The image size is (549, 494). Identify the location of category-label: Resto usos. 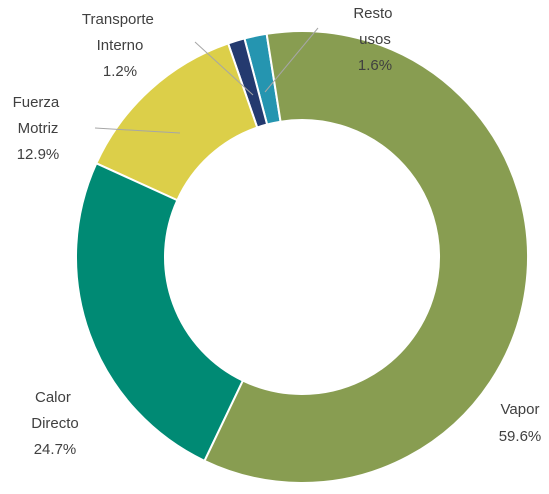
(374, 26).